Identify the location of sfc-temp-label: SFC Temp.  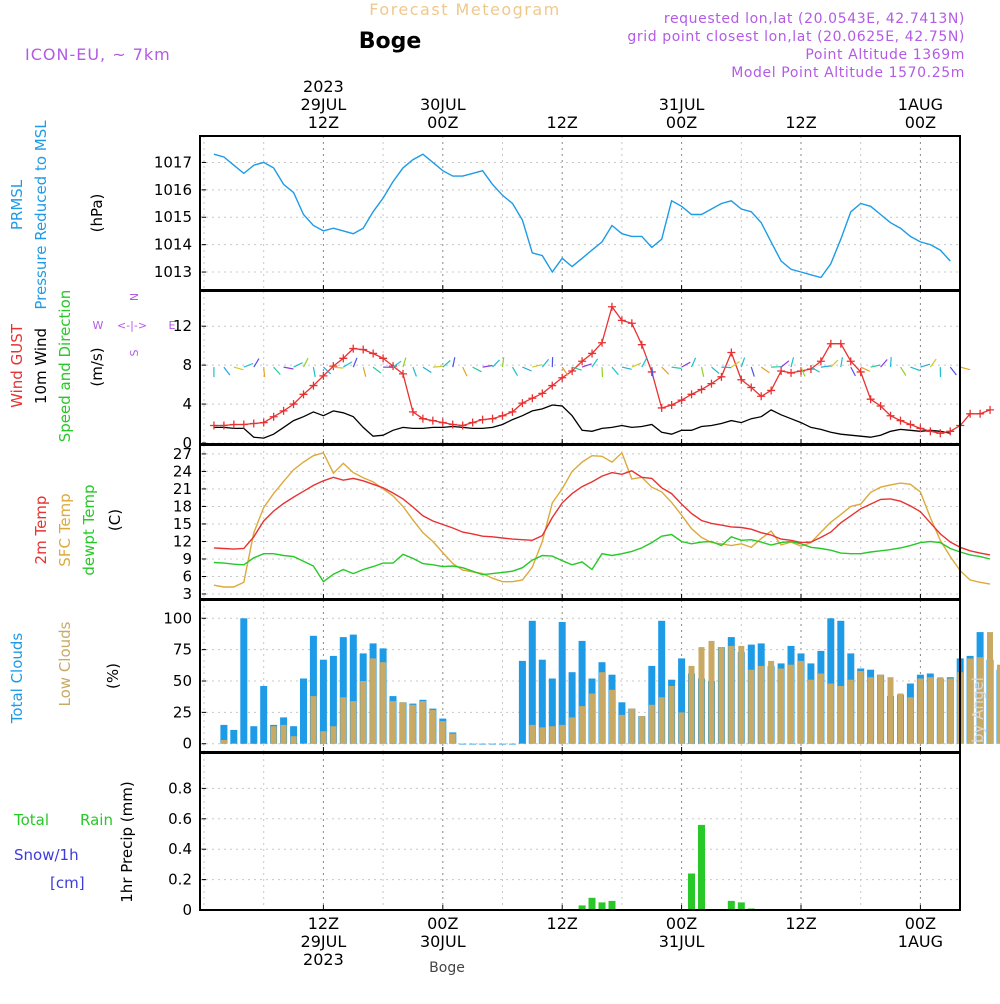
(65, 529).